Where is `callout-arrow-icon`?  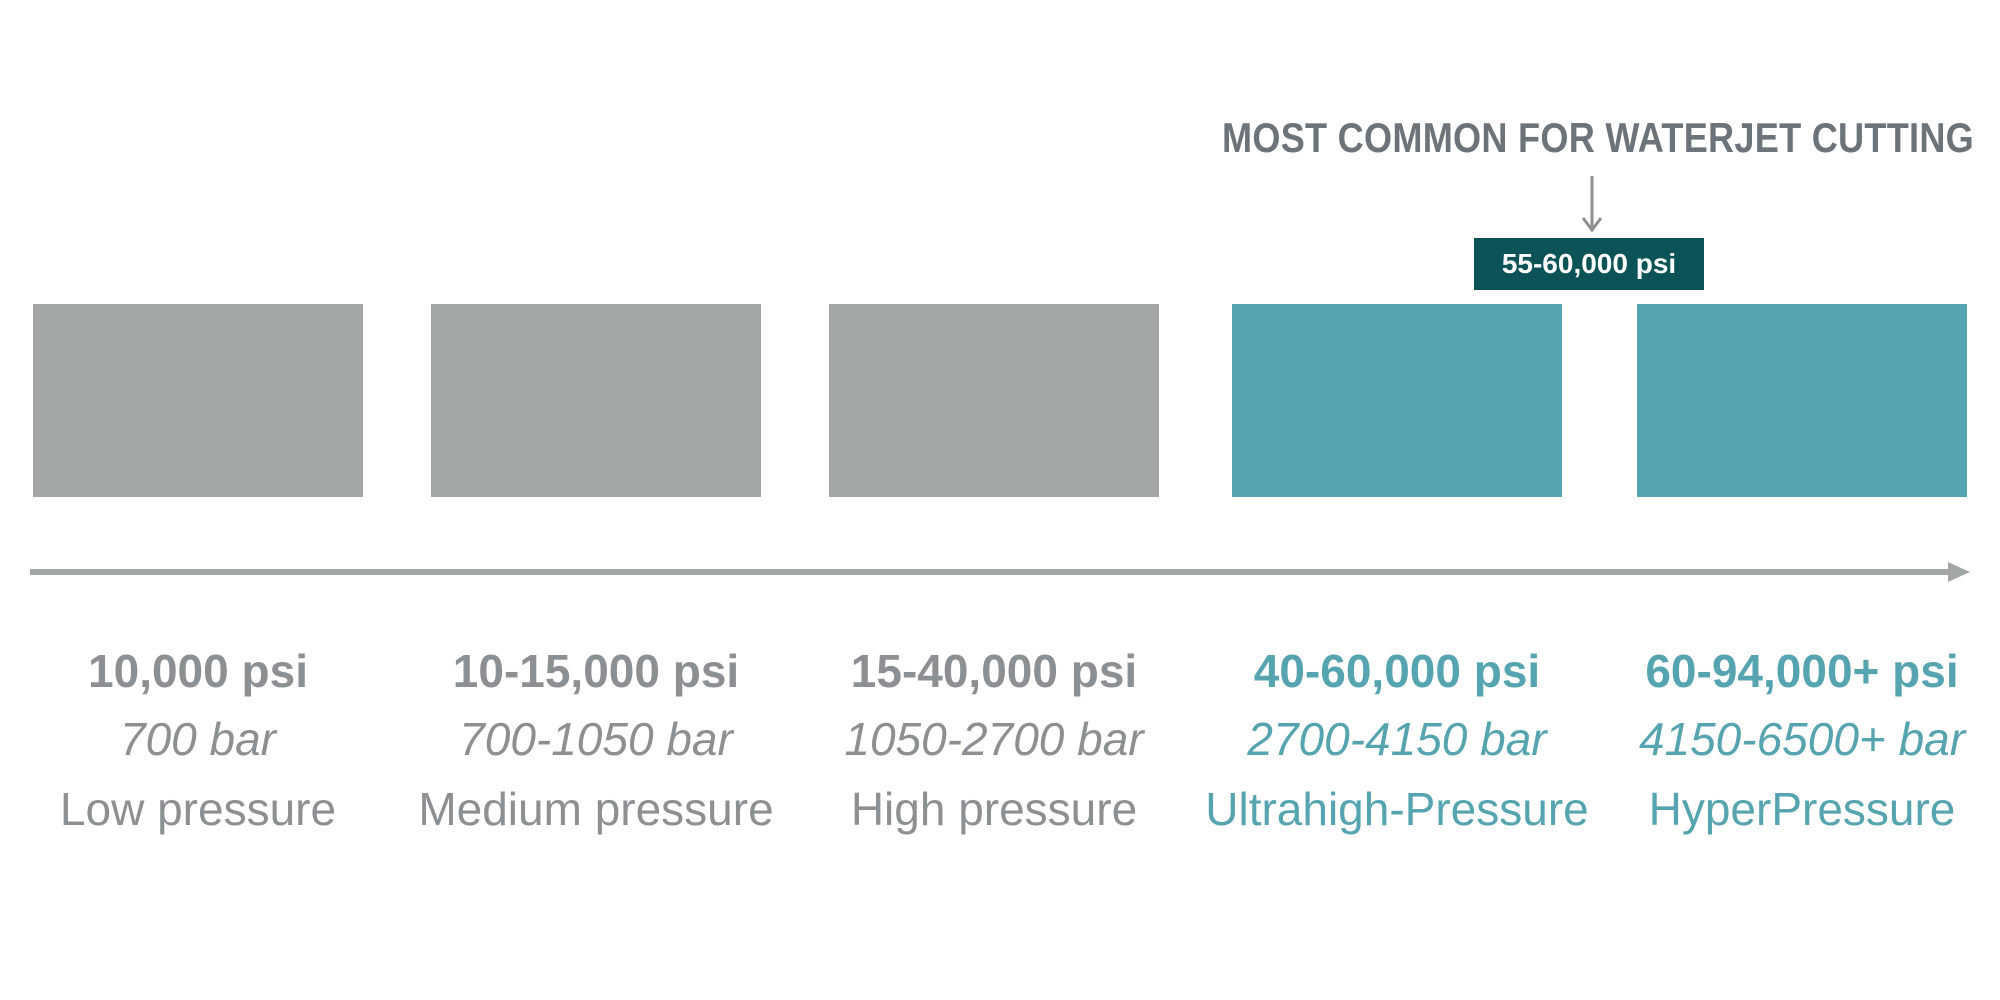 callout-arrow-icon is located at coordinates (1592, 204).